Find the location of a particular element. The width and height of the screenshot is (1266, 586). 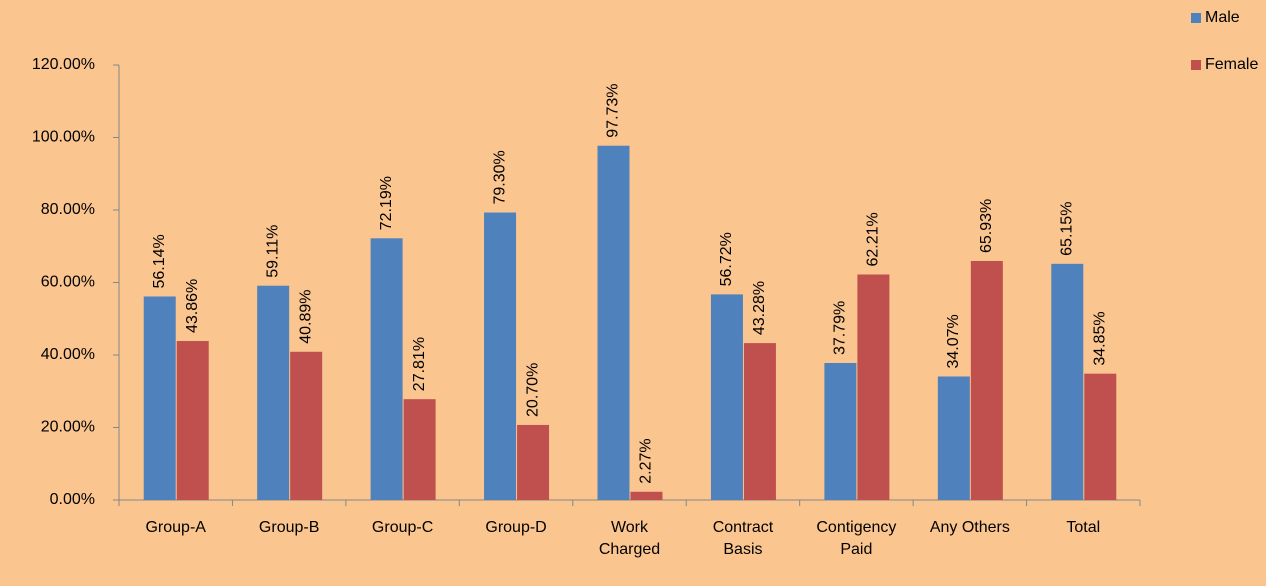

data-label: 43.86% is located at coordinates (192, 306).